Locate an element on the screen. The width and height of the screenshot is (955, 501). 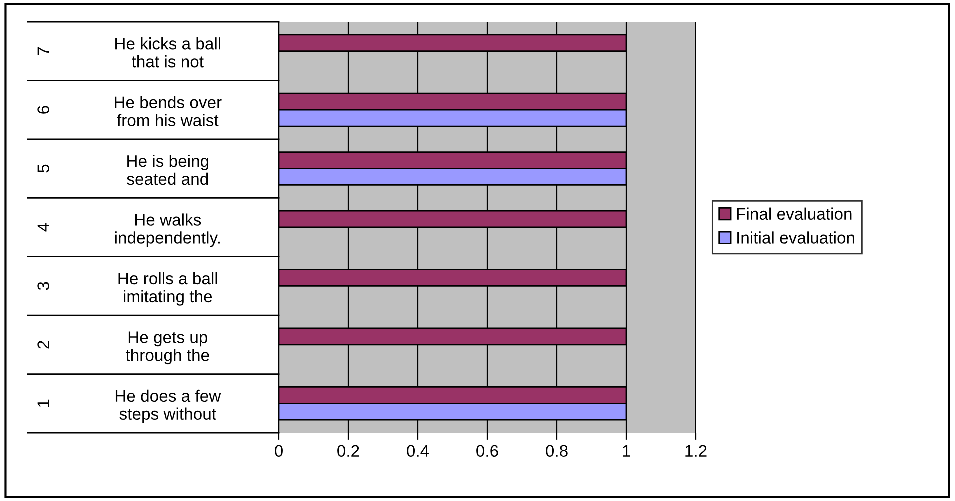
y-tick-label: He rolls a ball imitating the is located at coordinates (168, 289).